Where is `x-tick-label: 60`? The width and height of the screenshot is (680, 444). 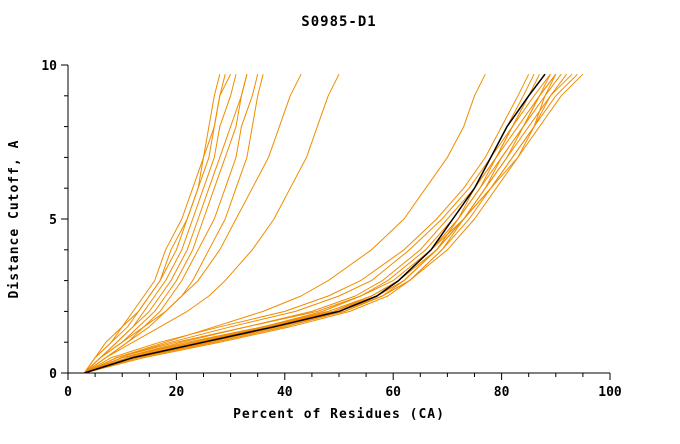
x-tick-label: 60 is located at coordinates (393, 392).